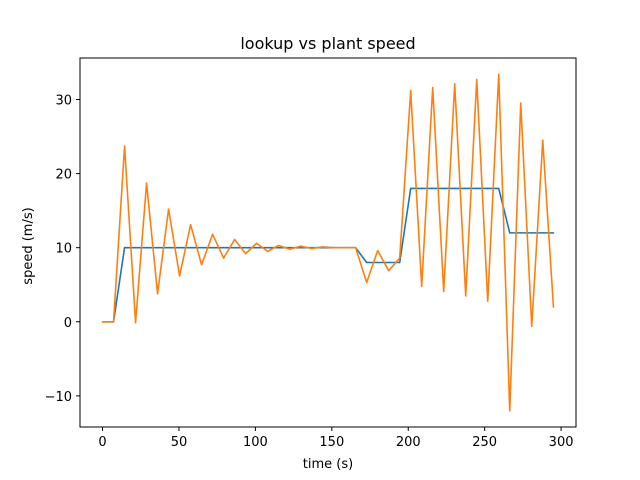 The image size is (640, 480). I want to click on x-axis: 0 50 100 150 200 250 300, so click(336, 438).